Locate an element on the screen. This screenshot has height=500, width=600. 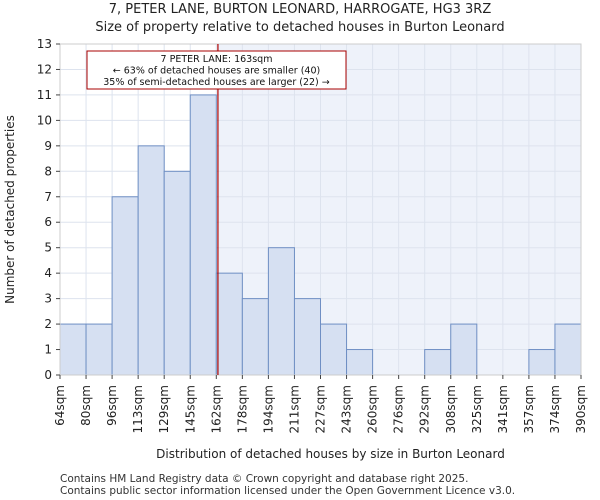
x-tick-label: 325sqm is located at coordinates (477, 409).